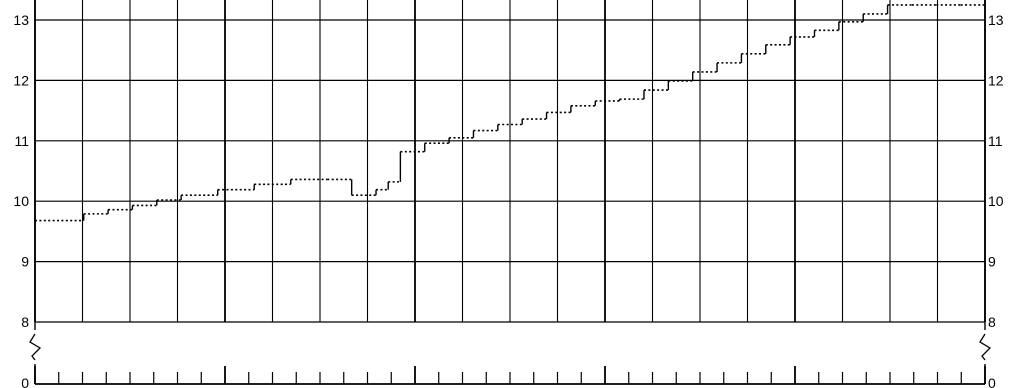  Describe the element at coordinates (992, 262) in the screenshot. I see `y-tick-label-right: 9` at that location.